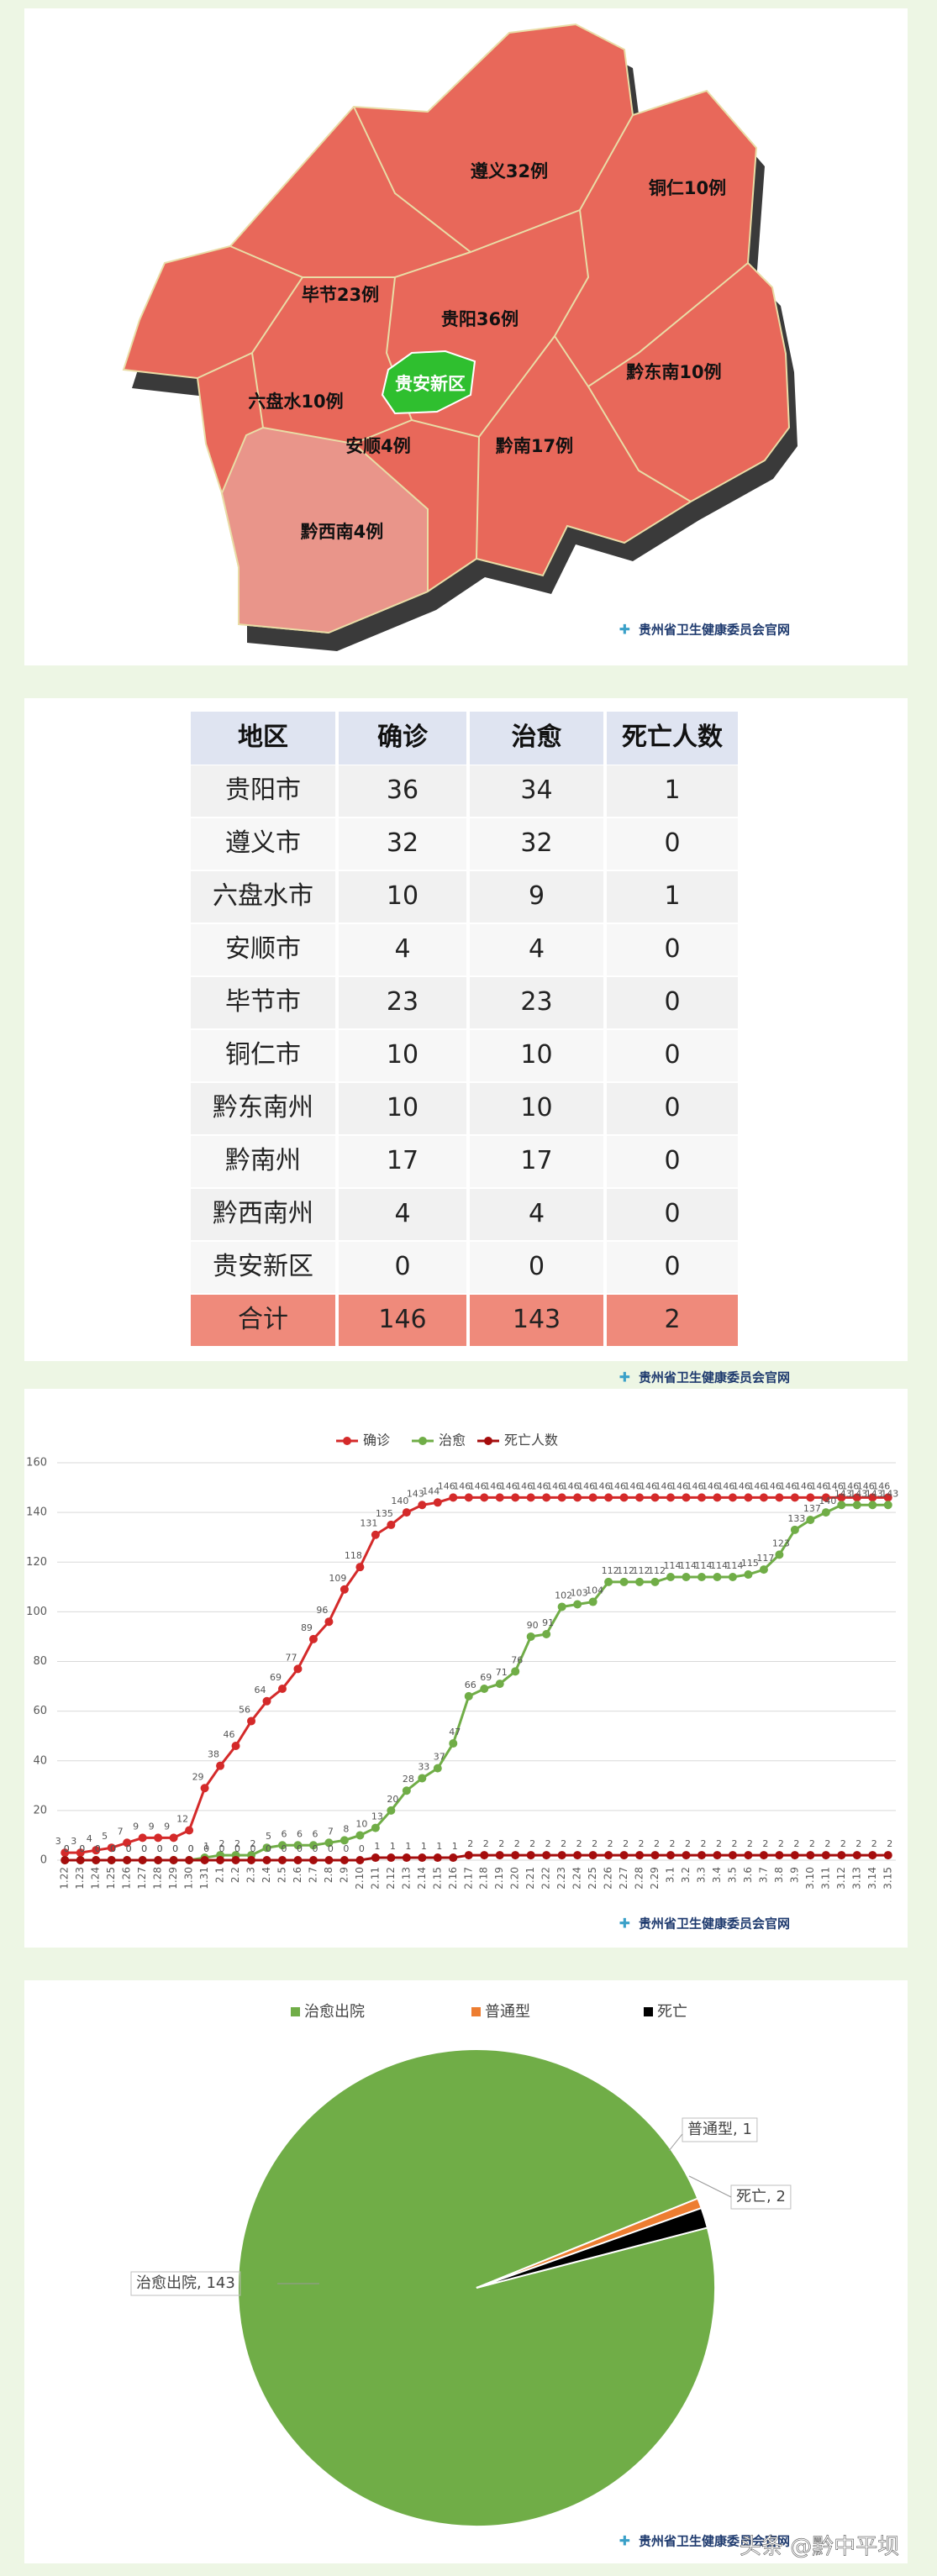 The image size is (937, 2576). Describe the element at coordinates (750, 1563) in the screenshot. I see `data-label: 115` at that location.